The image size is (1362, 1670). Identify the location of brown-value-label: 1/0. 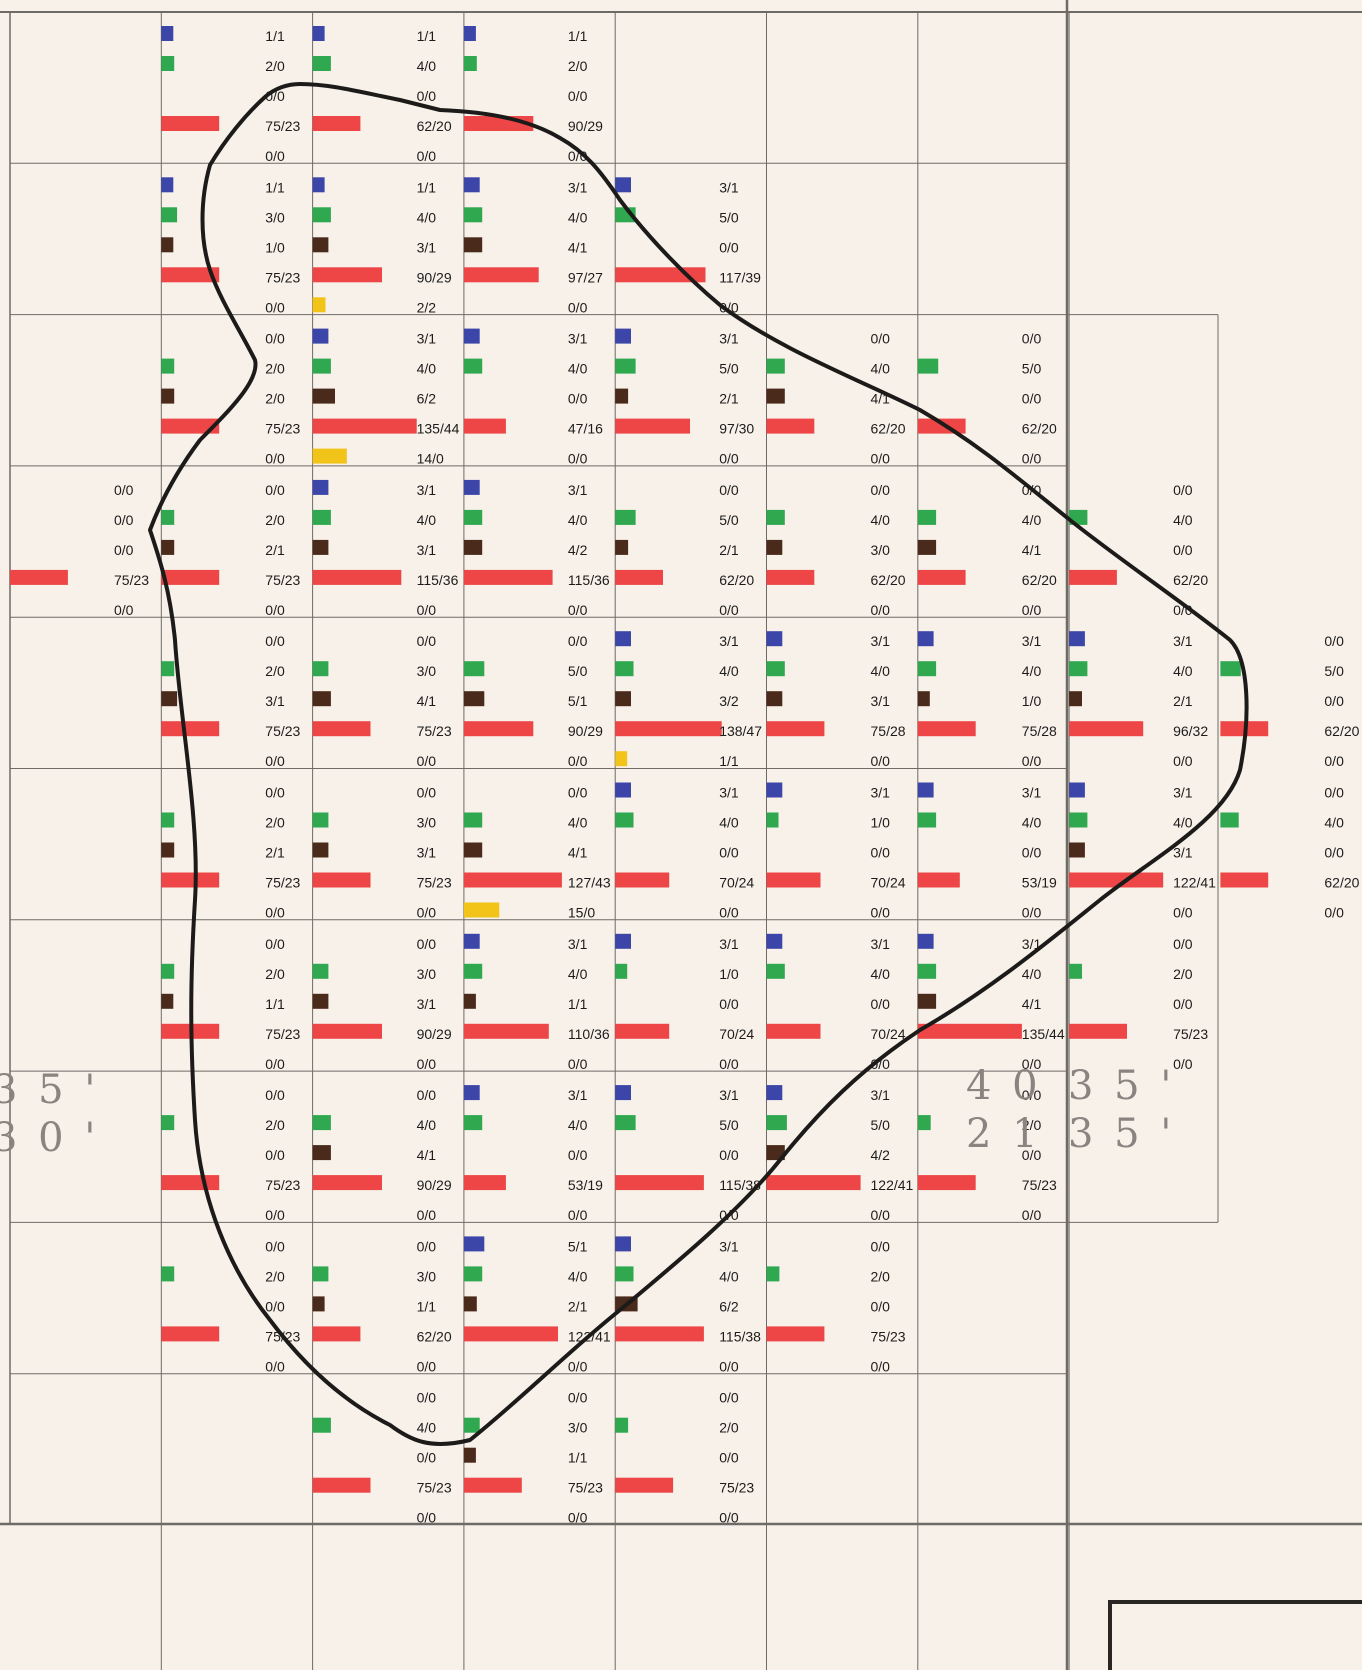
(275, 247).